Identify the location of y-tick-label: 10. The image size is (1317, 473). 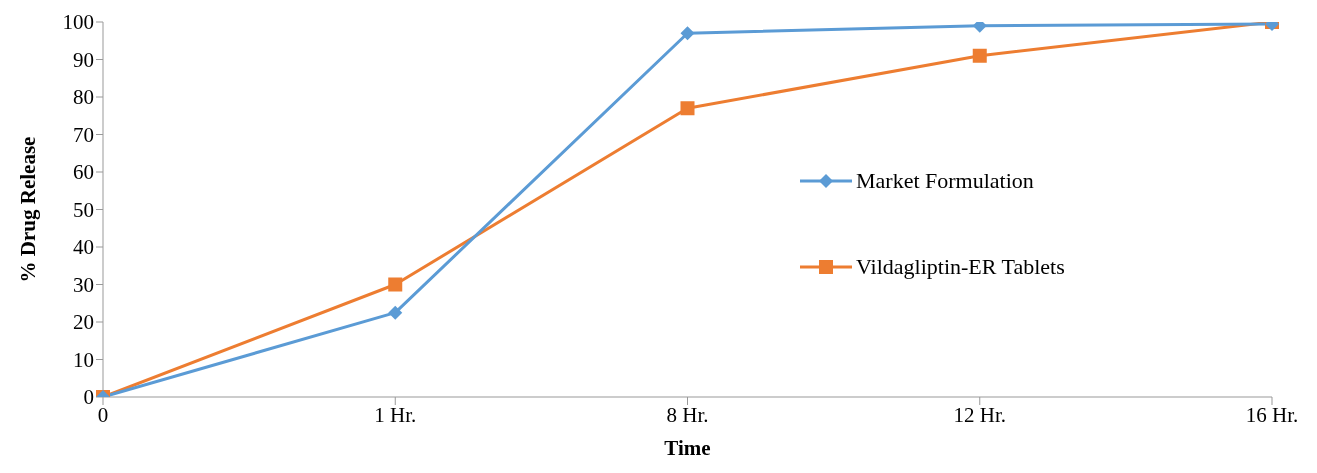
(83, 359).